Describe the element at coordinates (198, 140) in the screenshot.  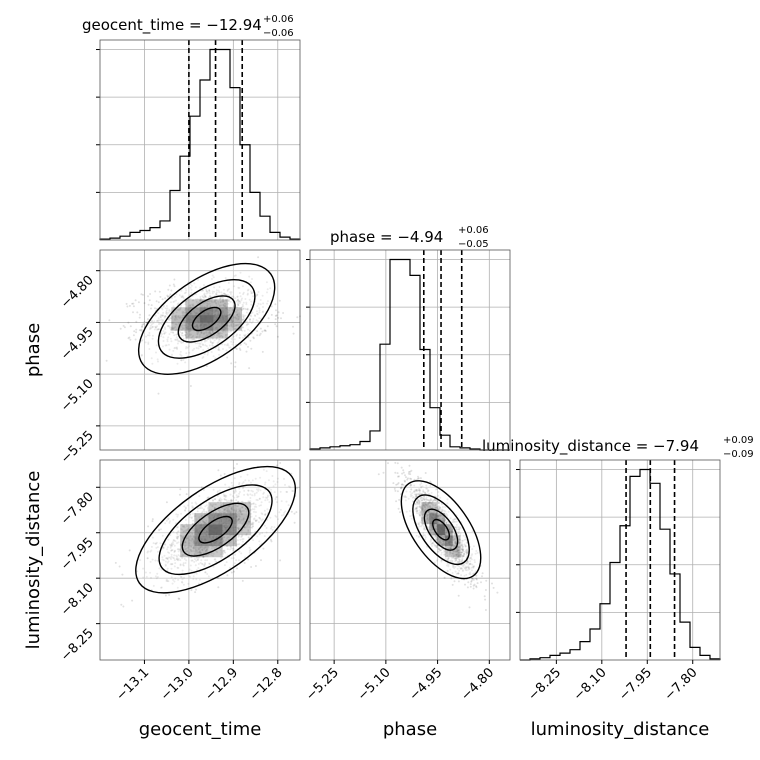
I see `hist-panel-geocent_time` at that location.